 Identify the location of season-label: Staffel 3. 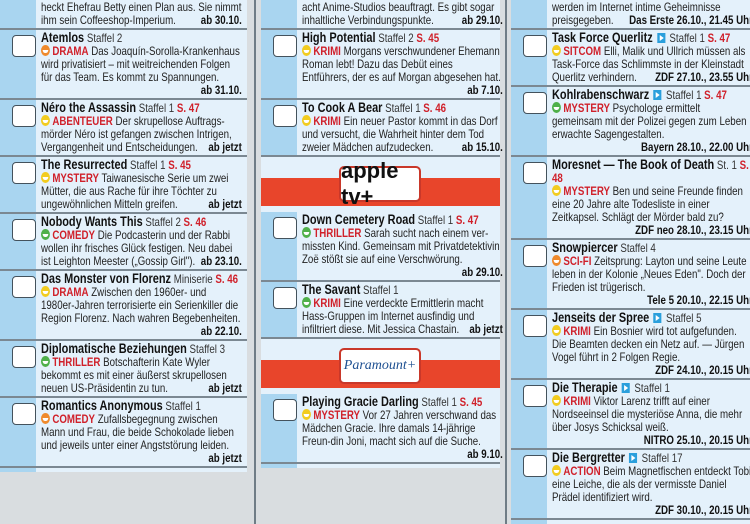
(207, 349).